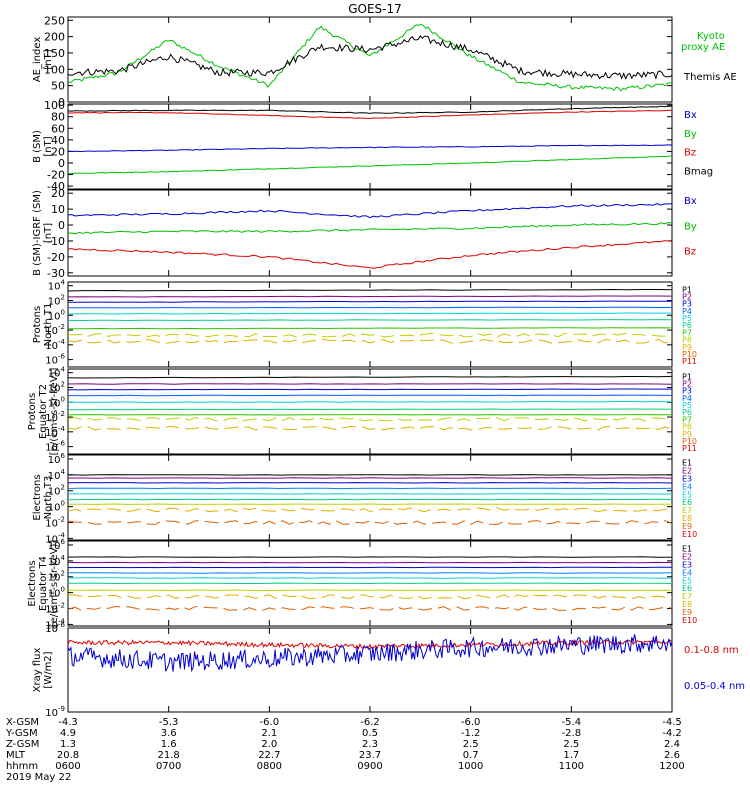 The image size is (750, 800). Describe the element at coordinates (370, 254) in the screenshot. I see `series-bz` at that location.